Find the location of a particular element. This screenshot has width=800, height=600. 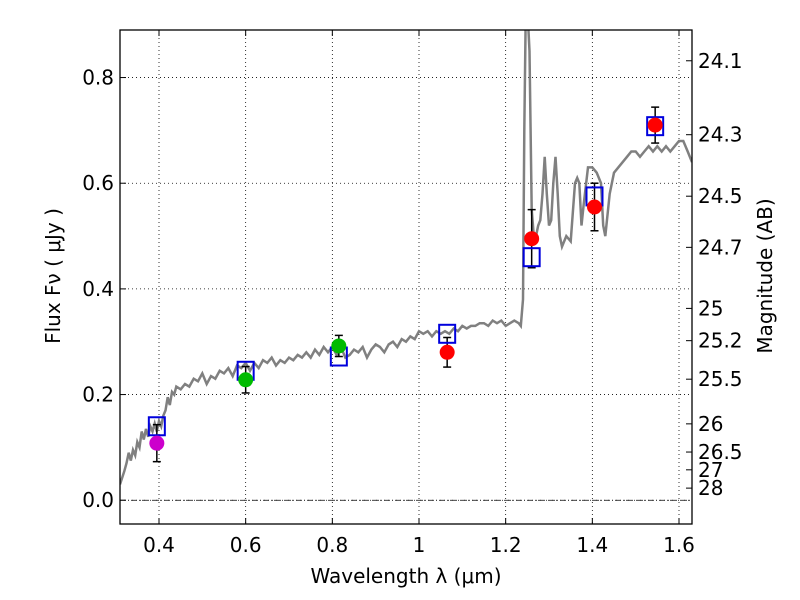

y-axis-label: Flux Fν ( μJy ) is located at coordinates (53, 276).